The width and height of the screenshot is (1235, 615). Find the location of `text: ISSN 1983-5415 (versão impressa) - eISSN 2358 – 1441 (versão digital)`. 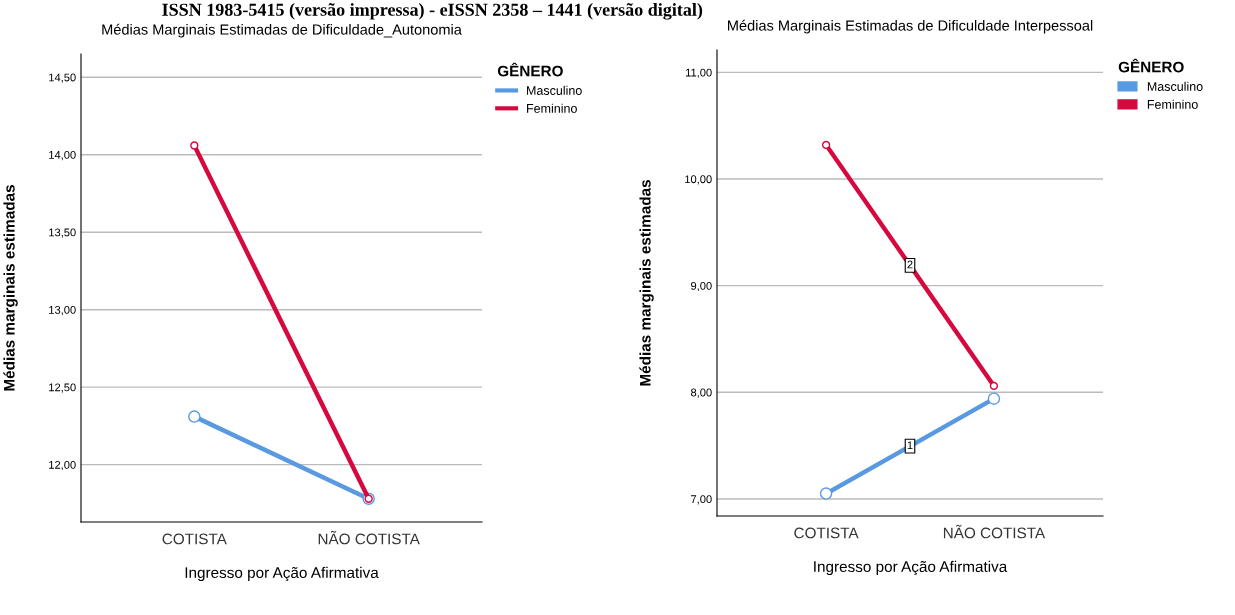

text: ISSN 1983-5415 (versão impressa) - eISSN 2358 – 1441 (versão digital) is located at coordinates (432, 11).